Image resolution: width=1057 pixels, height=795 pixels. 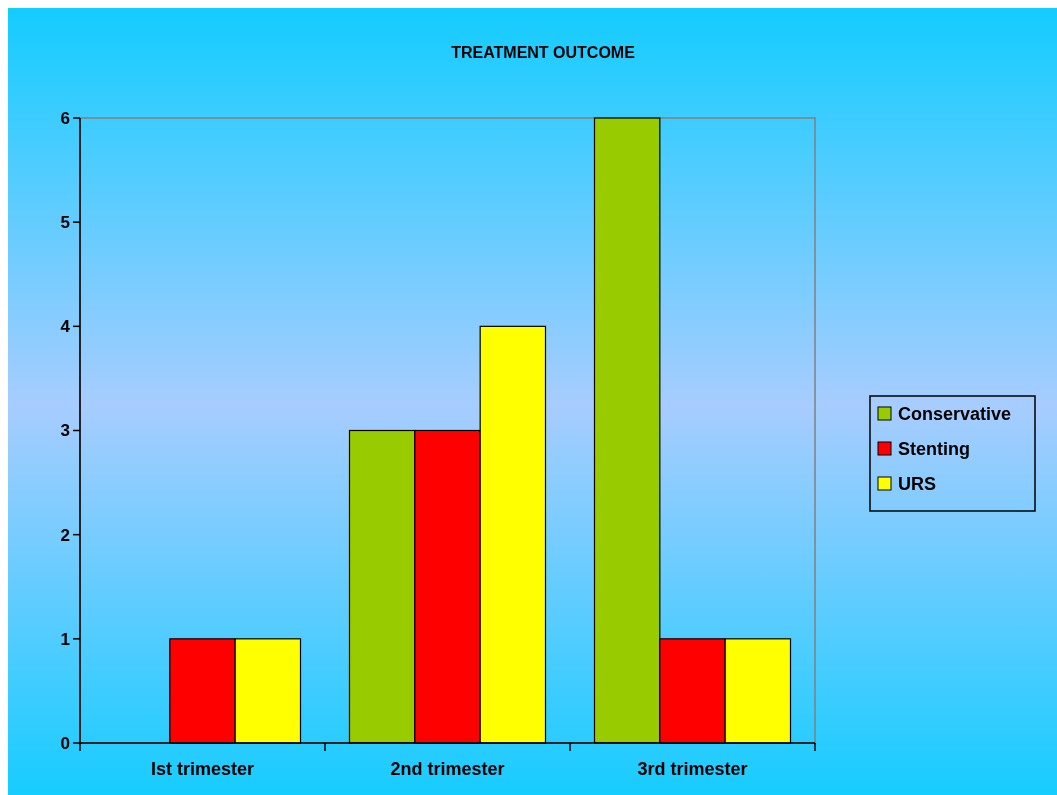 What do you see at coordinates (65, 118) in the screenshot?
I see `y-tick-label: 6` at bounding box center [65, 118].